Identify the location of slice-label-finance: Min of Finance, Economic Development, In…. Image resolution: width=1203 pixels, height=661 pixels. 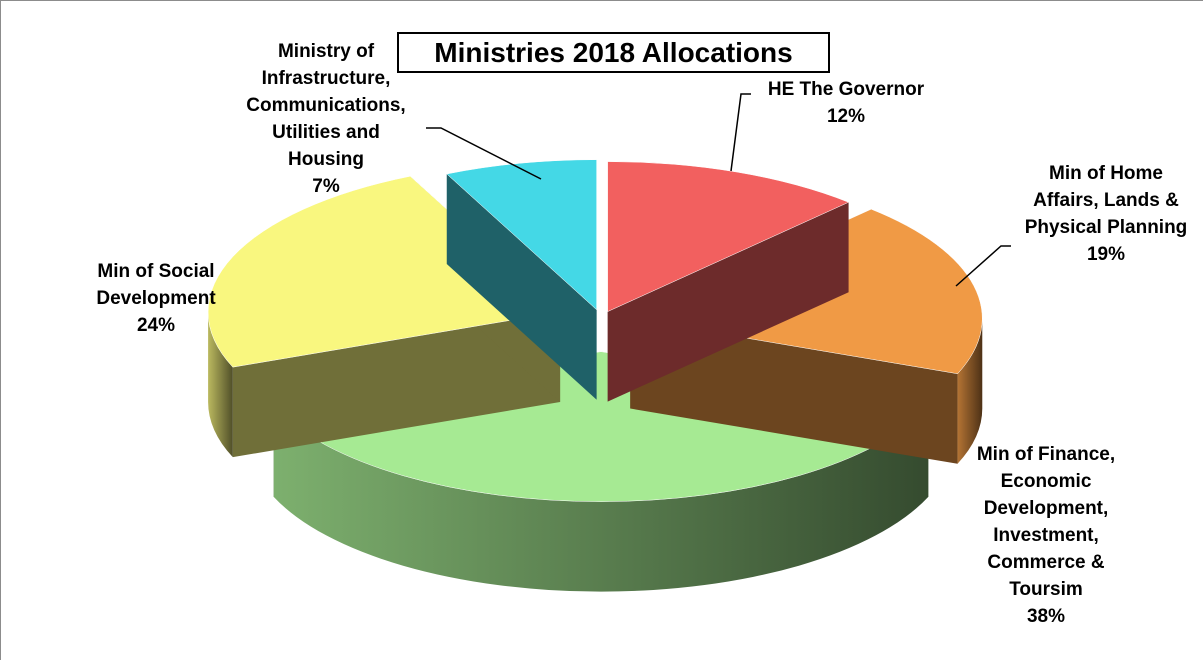
(1046, 535).